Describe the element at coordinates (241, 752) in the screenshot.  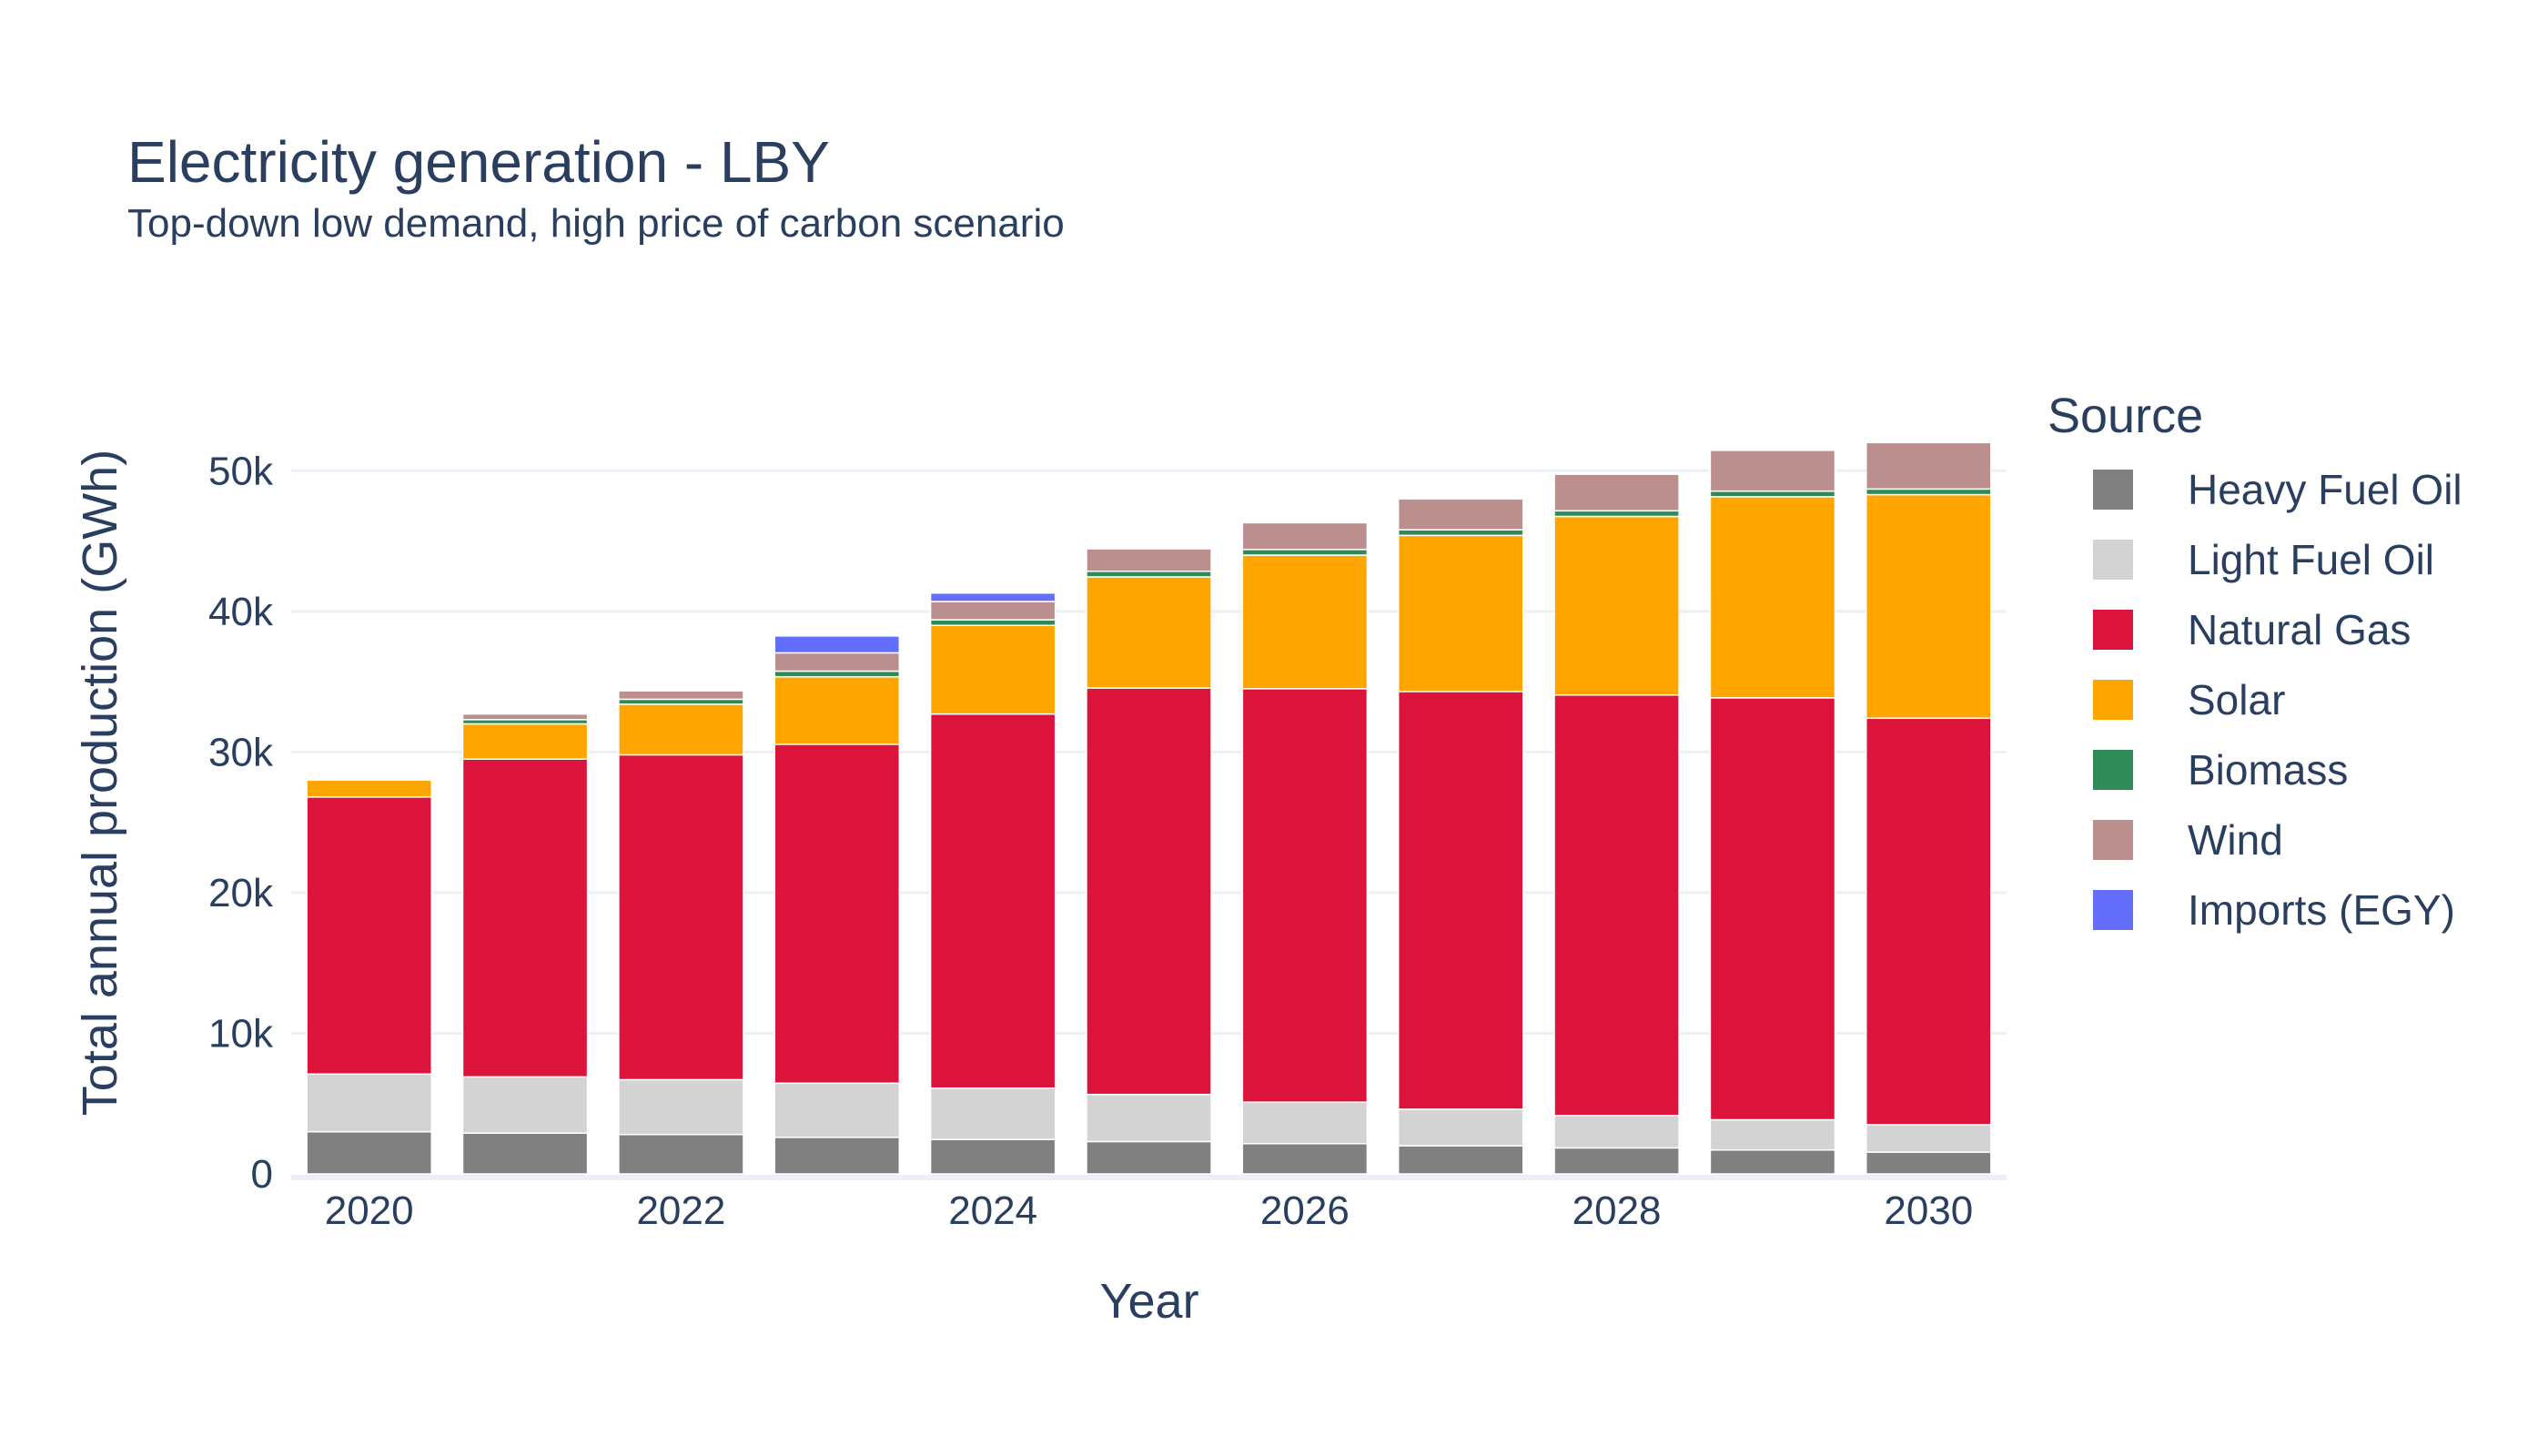
I see `y-tick-label: 30k` at that location.